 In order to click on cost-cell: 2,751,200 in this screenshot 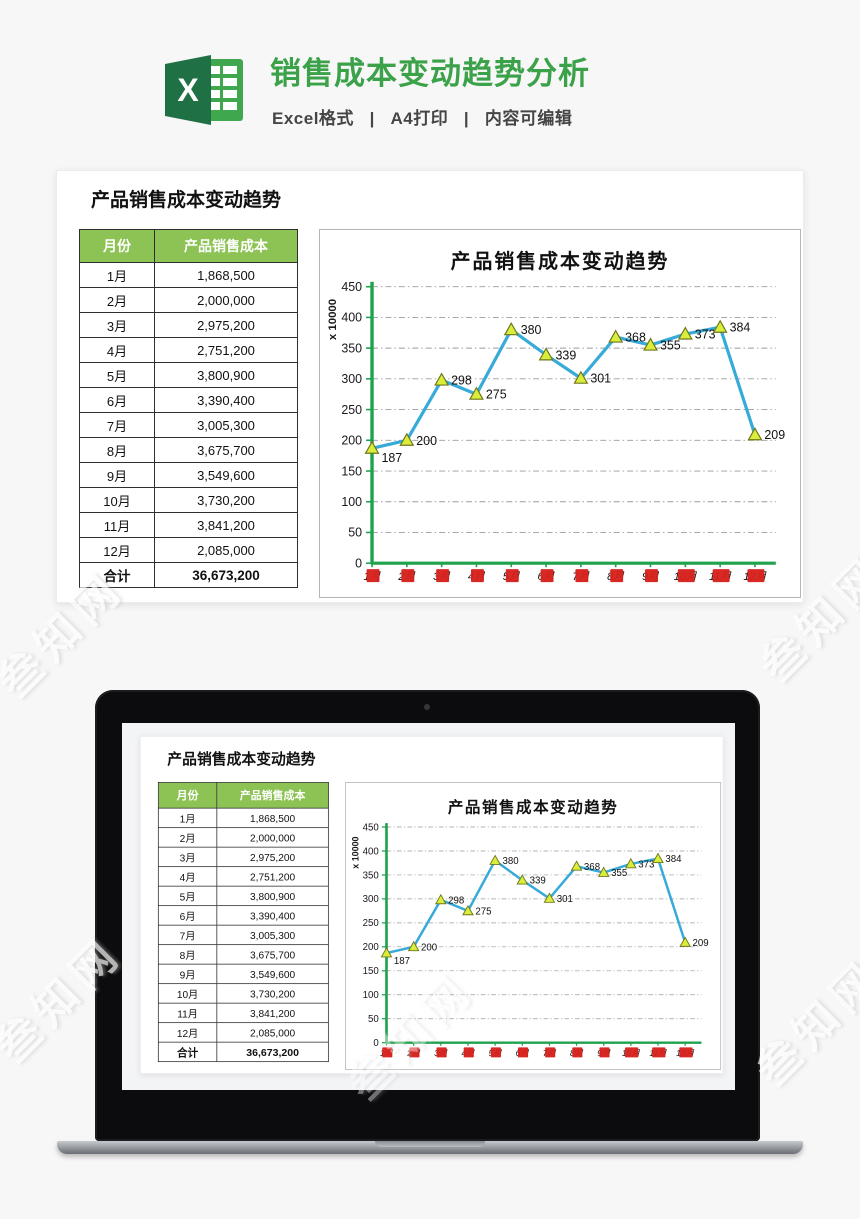, I will do `click(272, 876)`.